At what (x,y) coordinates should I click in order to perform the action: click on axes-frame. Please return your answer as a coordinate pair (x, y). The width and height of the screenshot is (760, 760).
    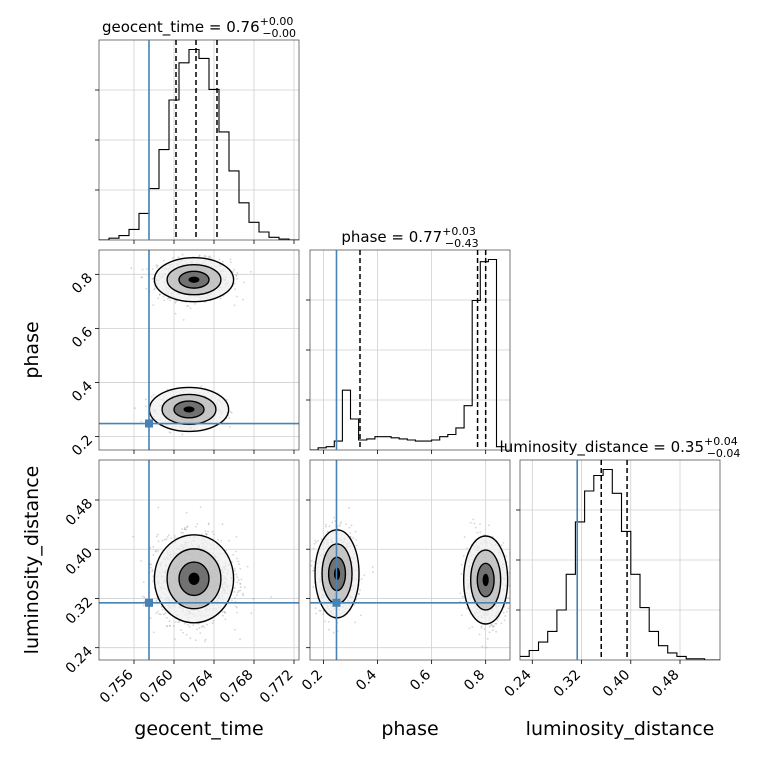
    Looking at the image, I should click on (199, 560).